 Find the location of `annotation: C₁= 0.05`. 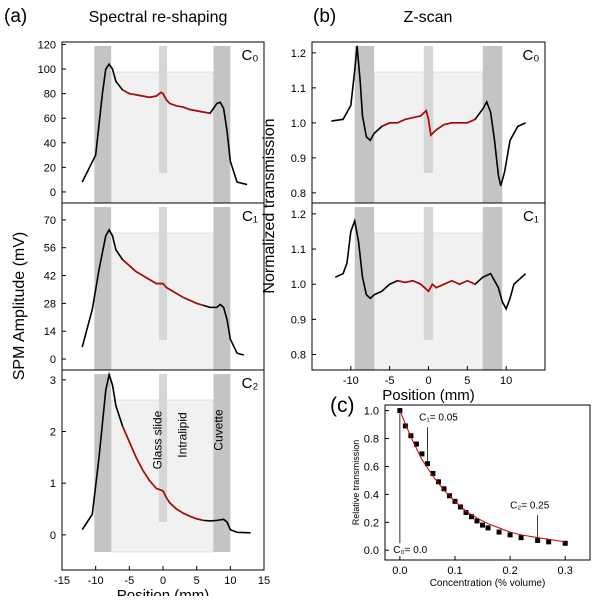

annotation: C₁= 0.05 is located at coordinates (438, 417).